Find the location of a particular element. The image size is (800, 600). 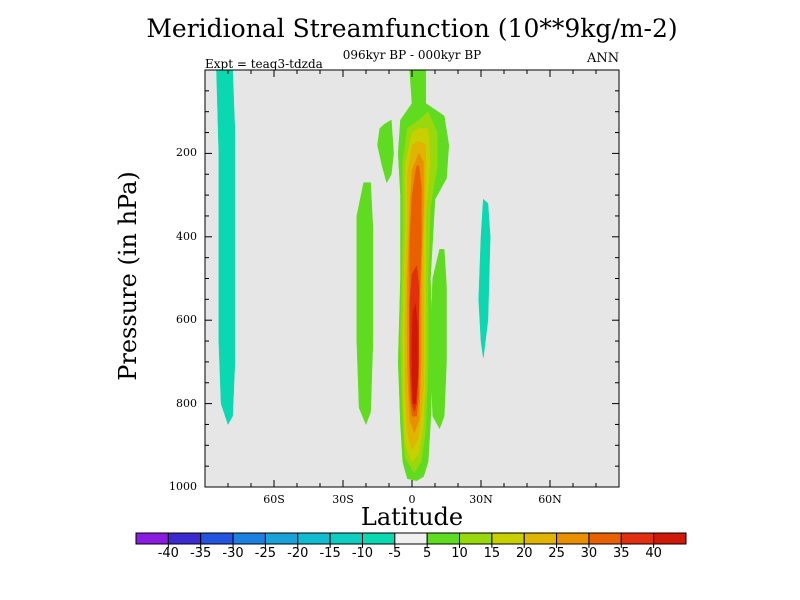

x-axis-label: Latitude is located at coordinates (412, 517).